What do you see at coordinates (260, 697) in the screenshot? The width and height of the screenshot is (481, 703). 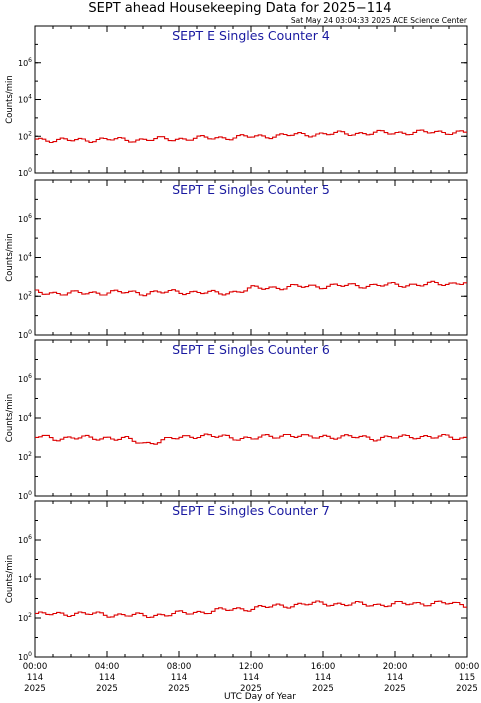 I see `x-axis-title: UTC Day of Year` at bounding box center [260, 697].